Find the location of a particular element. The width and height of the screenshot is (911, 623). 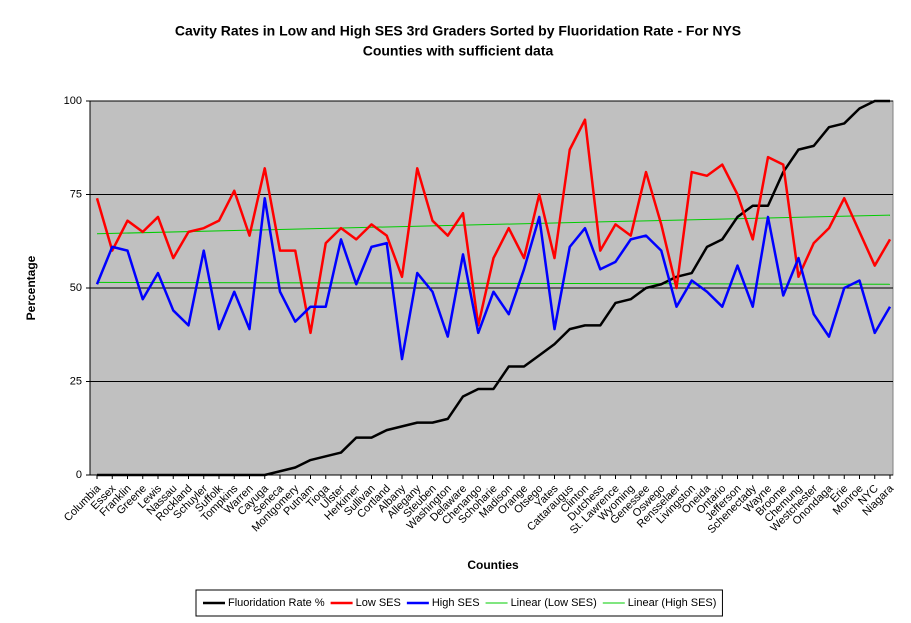

y-tick-label: 75 is located at coordinates (76, 194).